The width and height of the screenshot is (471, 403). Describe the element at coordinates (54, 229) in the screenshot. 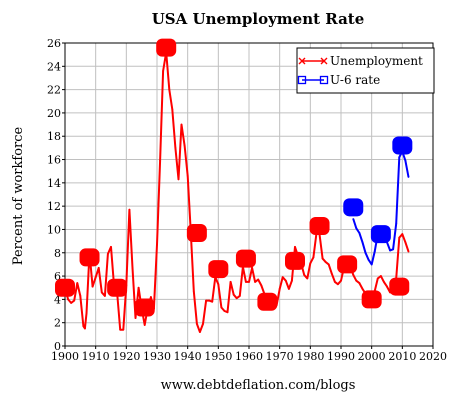

I see `y-tick-label: 10` at that location.